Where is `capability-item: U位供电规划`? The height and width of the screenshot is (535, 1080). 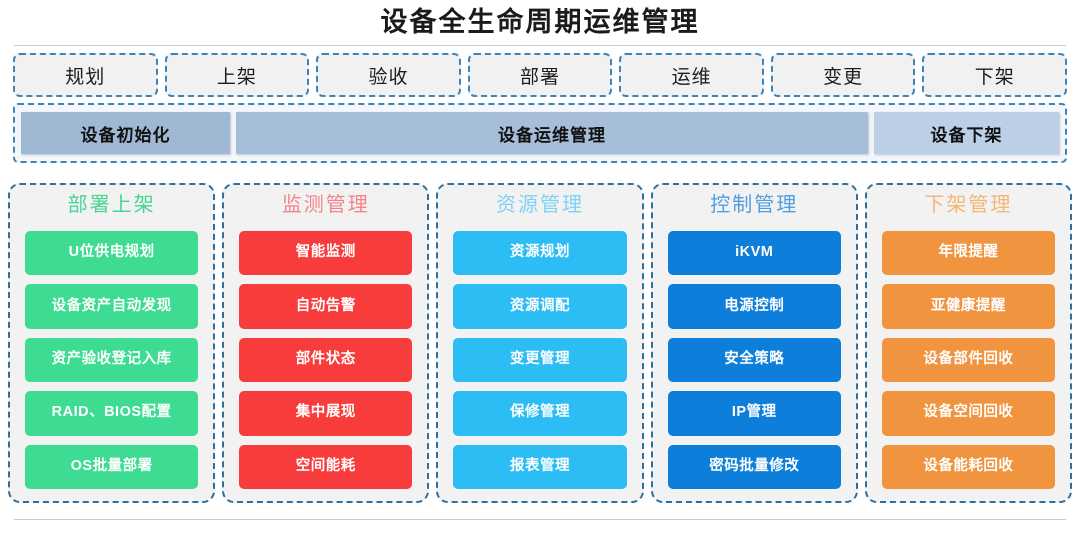
capability-item: U位供电规划 is located at coordinates (112, 253).